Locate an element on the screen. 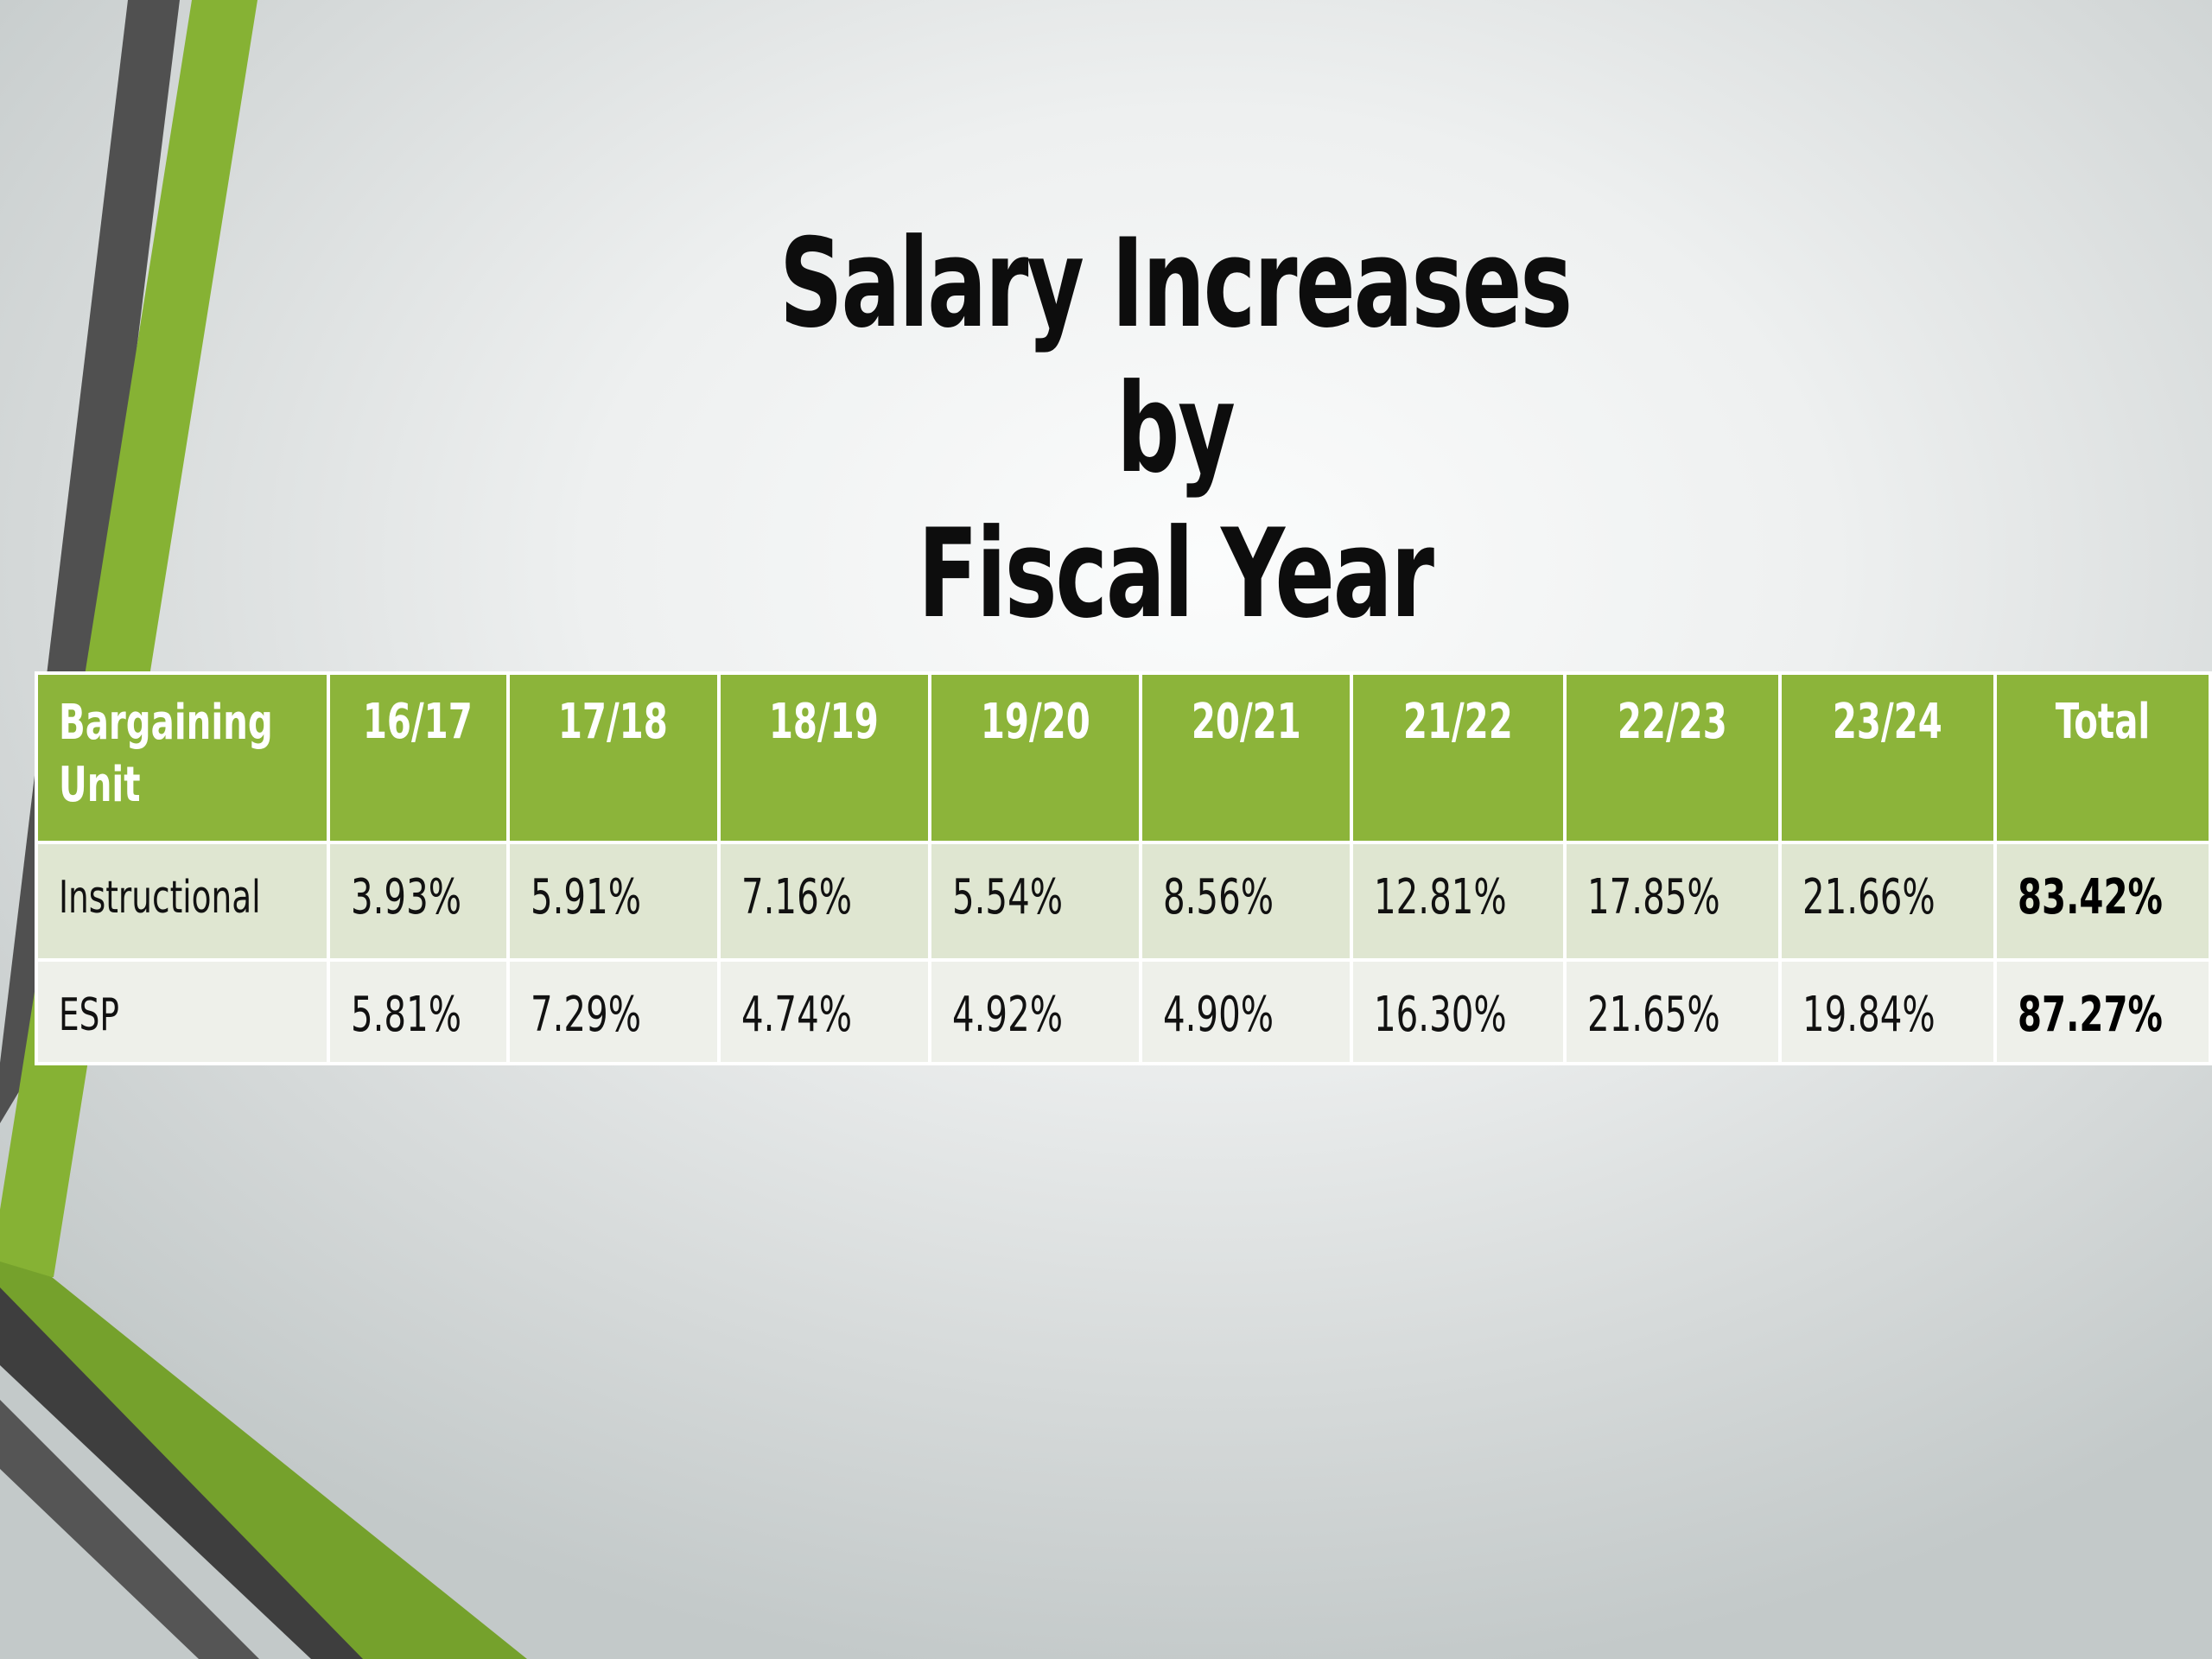 The height and width of the screenshot is (1659, 2212). title-line-2: Fiscal Year is located at coordinates (1176, 574).